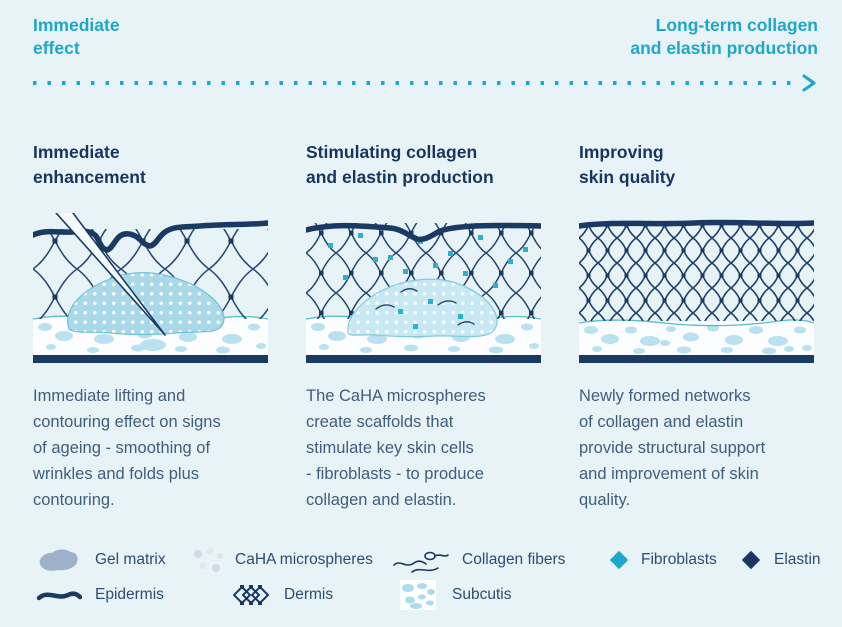 Image resolution: width=842 pixels, height=627 pixels. I want to click on legend-label: Collagen fibers, so click(514, 559).